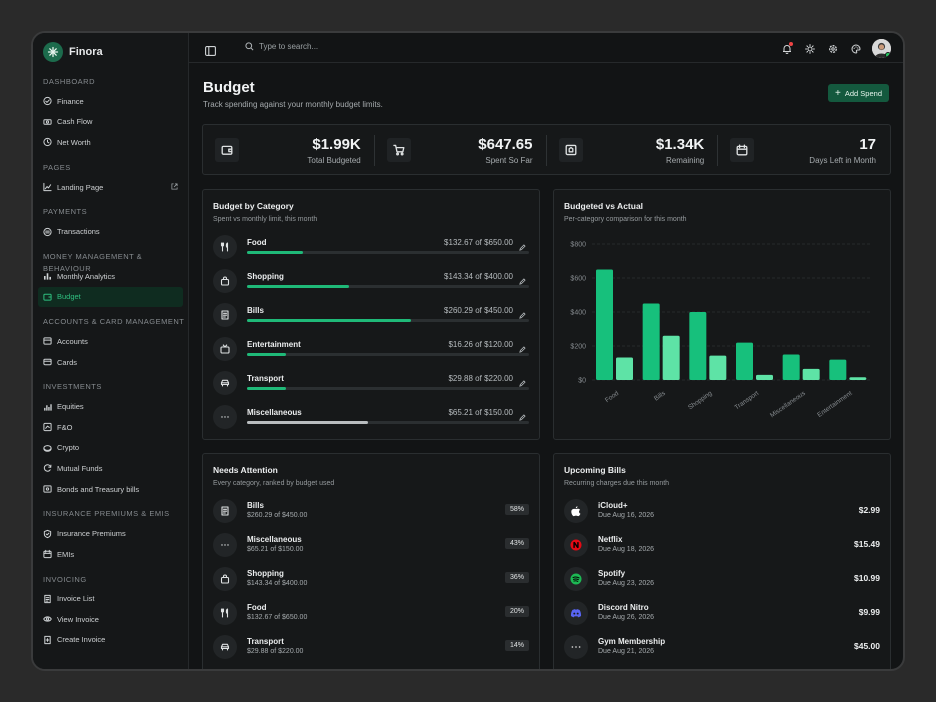 Image resolution: width=936 pixels, height=702 pixels. What do you see at coordinates (371, 350) in the screenshot?
I see `category-row: Entertainment $16.26 of $120.00` at bounding box center [371, 350].